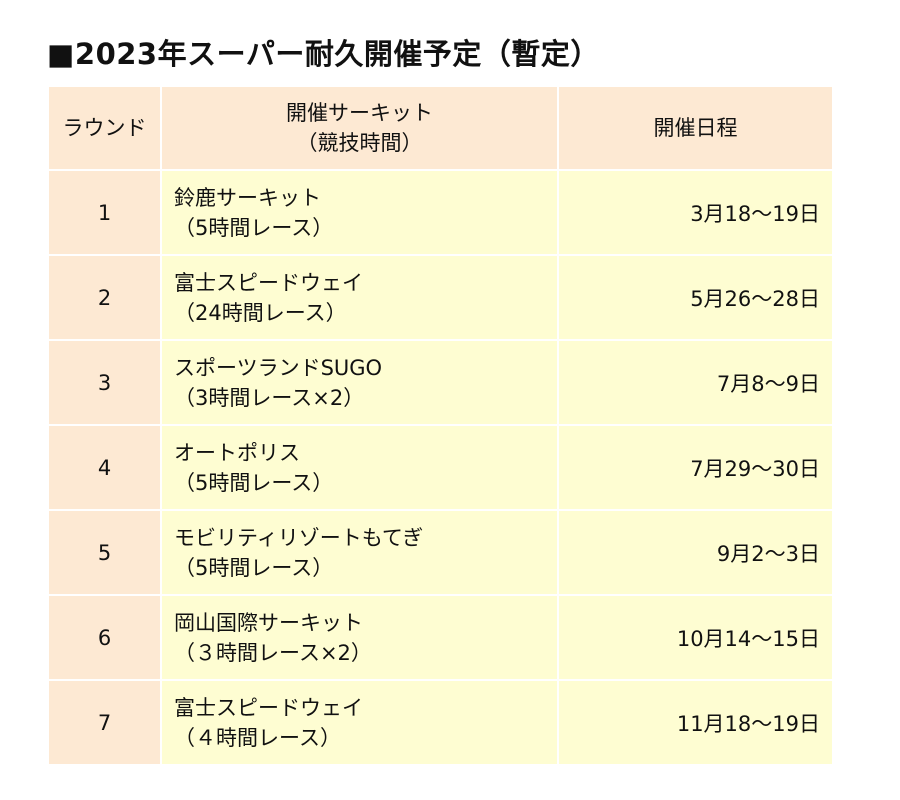 This screenshot has height=800, width=900. Describe the element at coordinates (359, 552) in the screenshot. I see `circuit-cell: モビリティリゾートもてぎ （5時間レース）` at that location.